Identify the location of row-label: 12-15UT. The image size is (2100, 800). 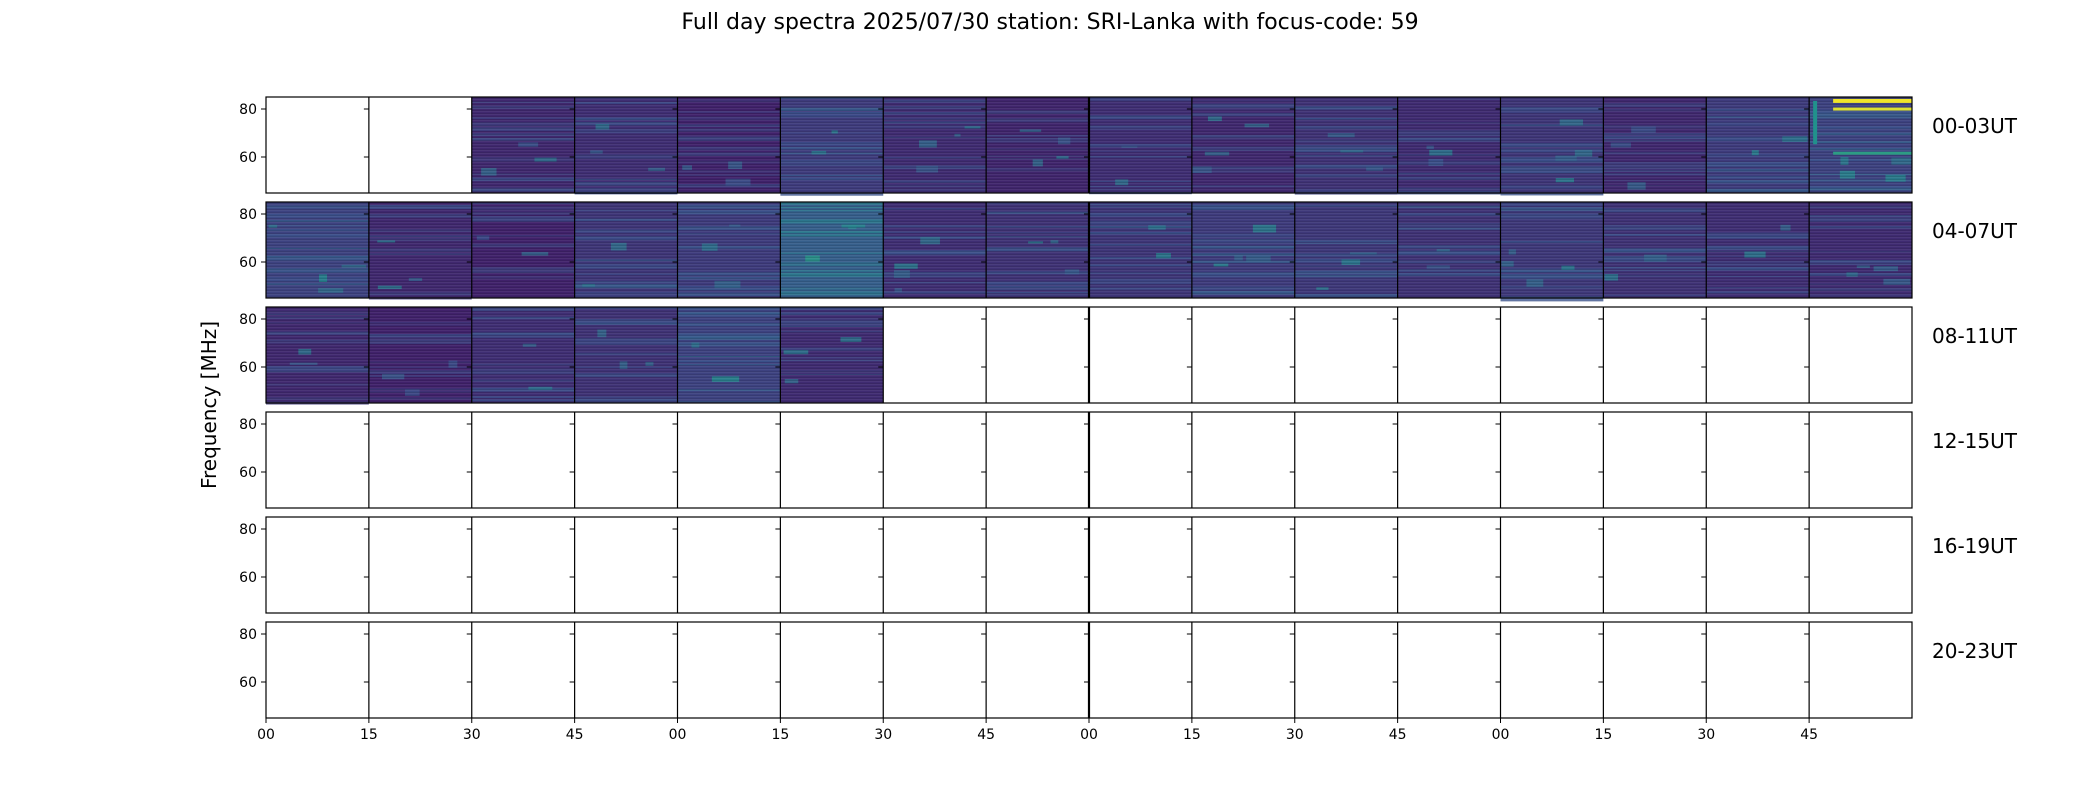
(1975, 441).